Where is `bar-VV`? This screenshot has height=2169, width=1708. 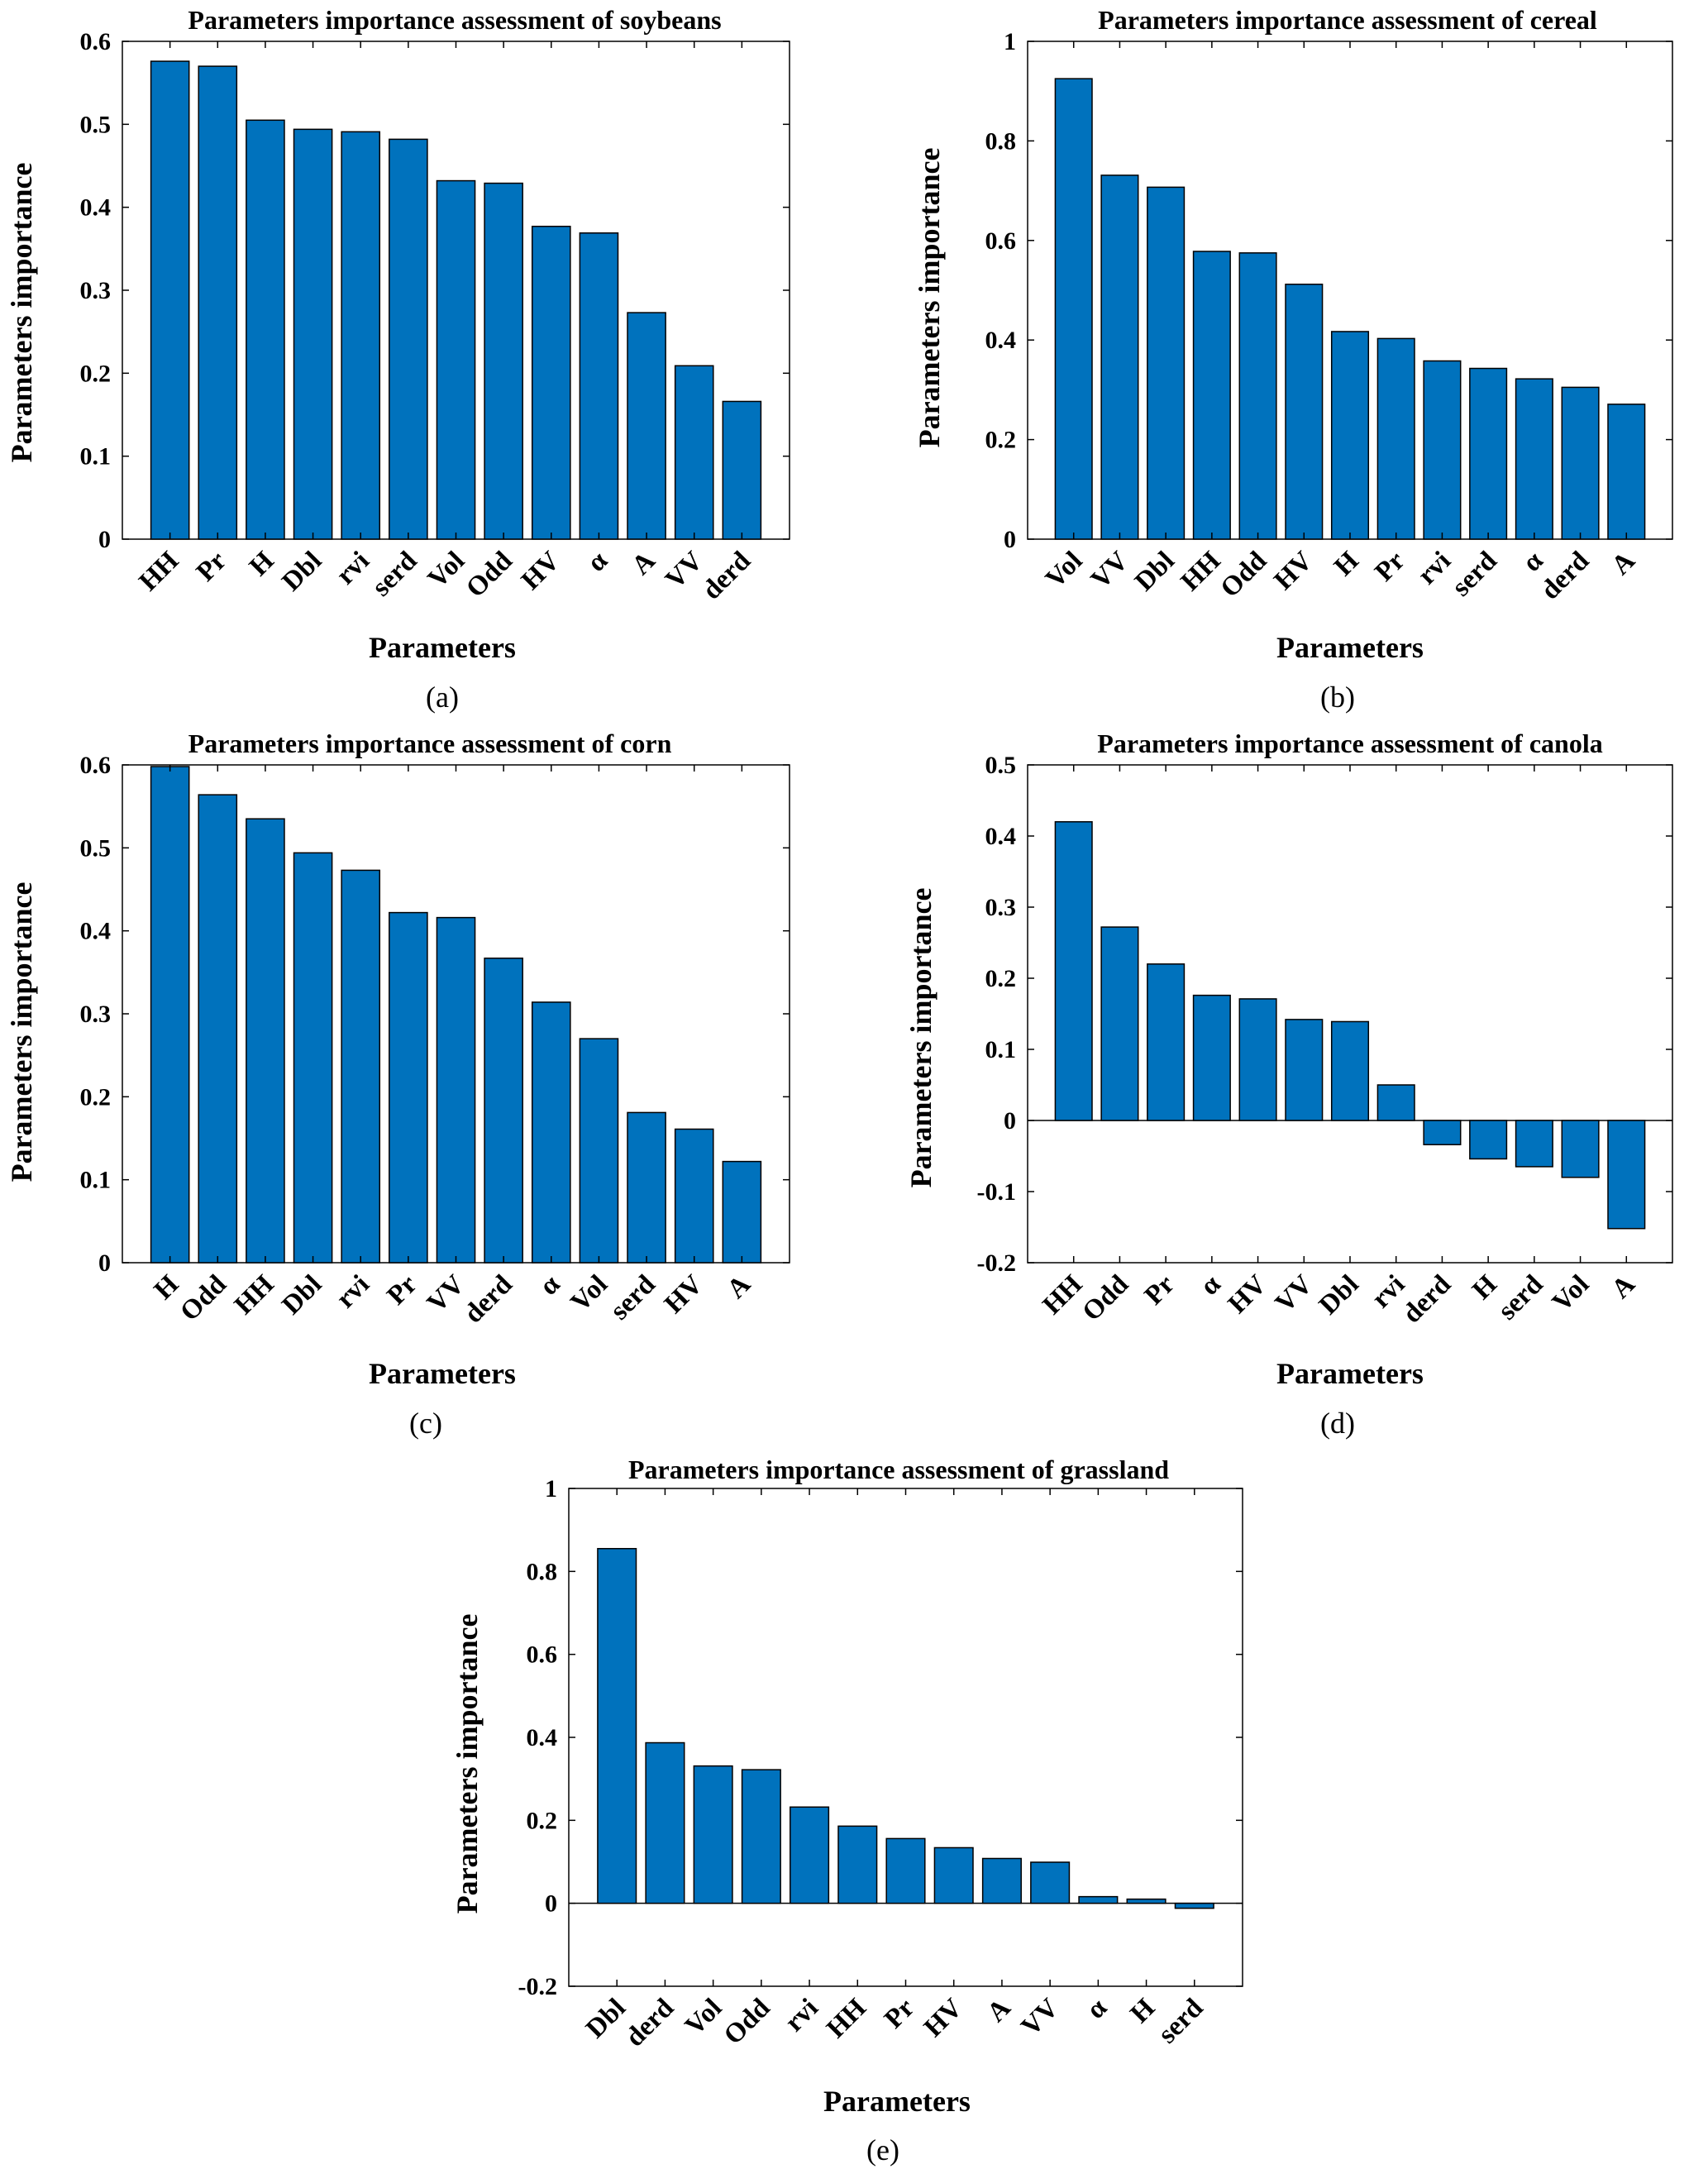 bar-VV is located at coordinates (1119, 357).